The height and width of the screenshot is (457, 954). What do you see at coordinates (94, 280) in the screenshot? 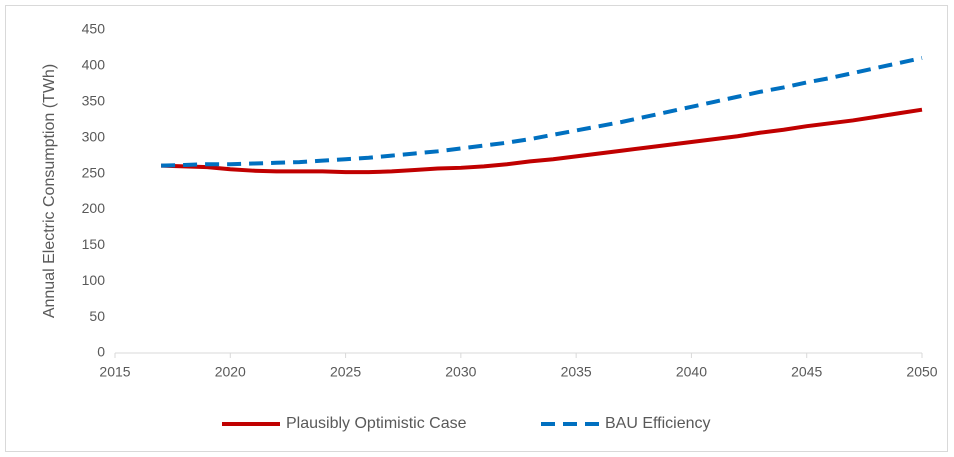
I see `y-tick-label: 100` at bounding box center [94, 280].